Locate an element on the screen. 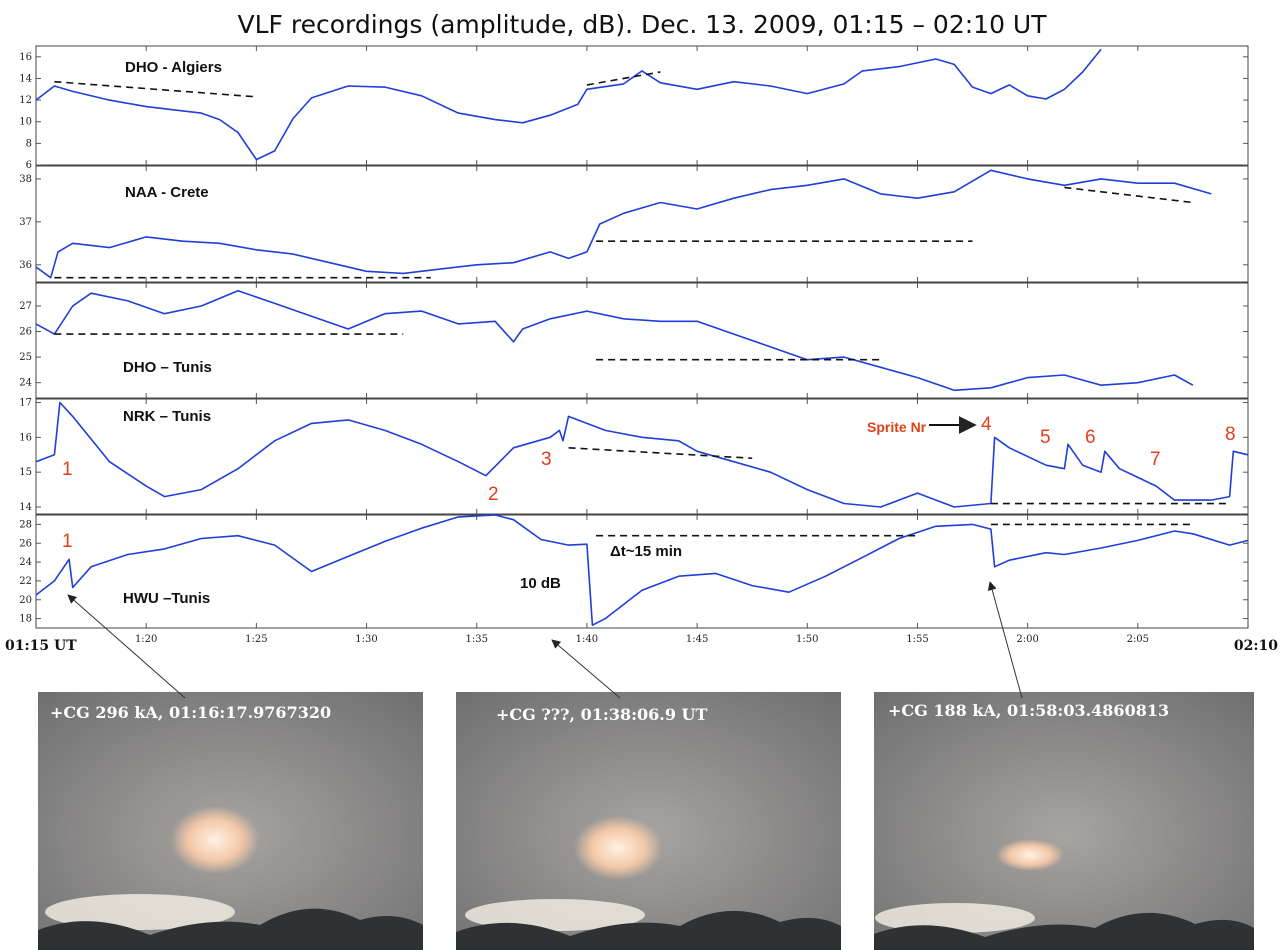 This screenshot has height=950, width=1283. sprite-number-4: 4 is located at coordinates (986, 424).